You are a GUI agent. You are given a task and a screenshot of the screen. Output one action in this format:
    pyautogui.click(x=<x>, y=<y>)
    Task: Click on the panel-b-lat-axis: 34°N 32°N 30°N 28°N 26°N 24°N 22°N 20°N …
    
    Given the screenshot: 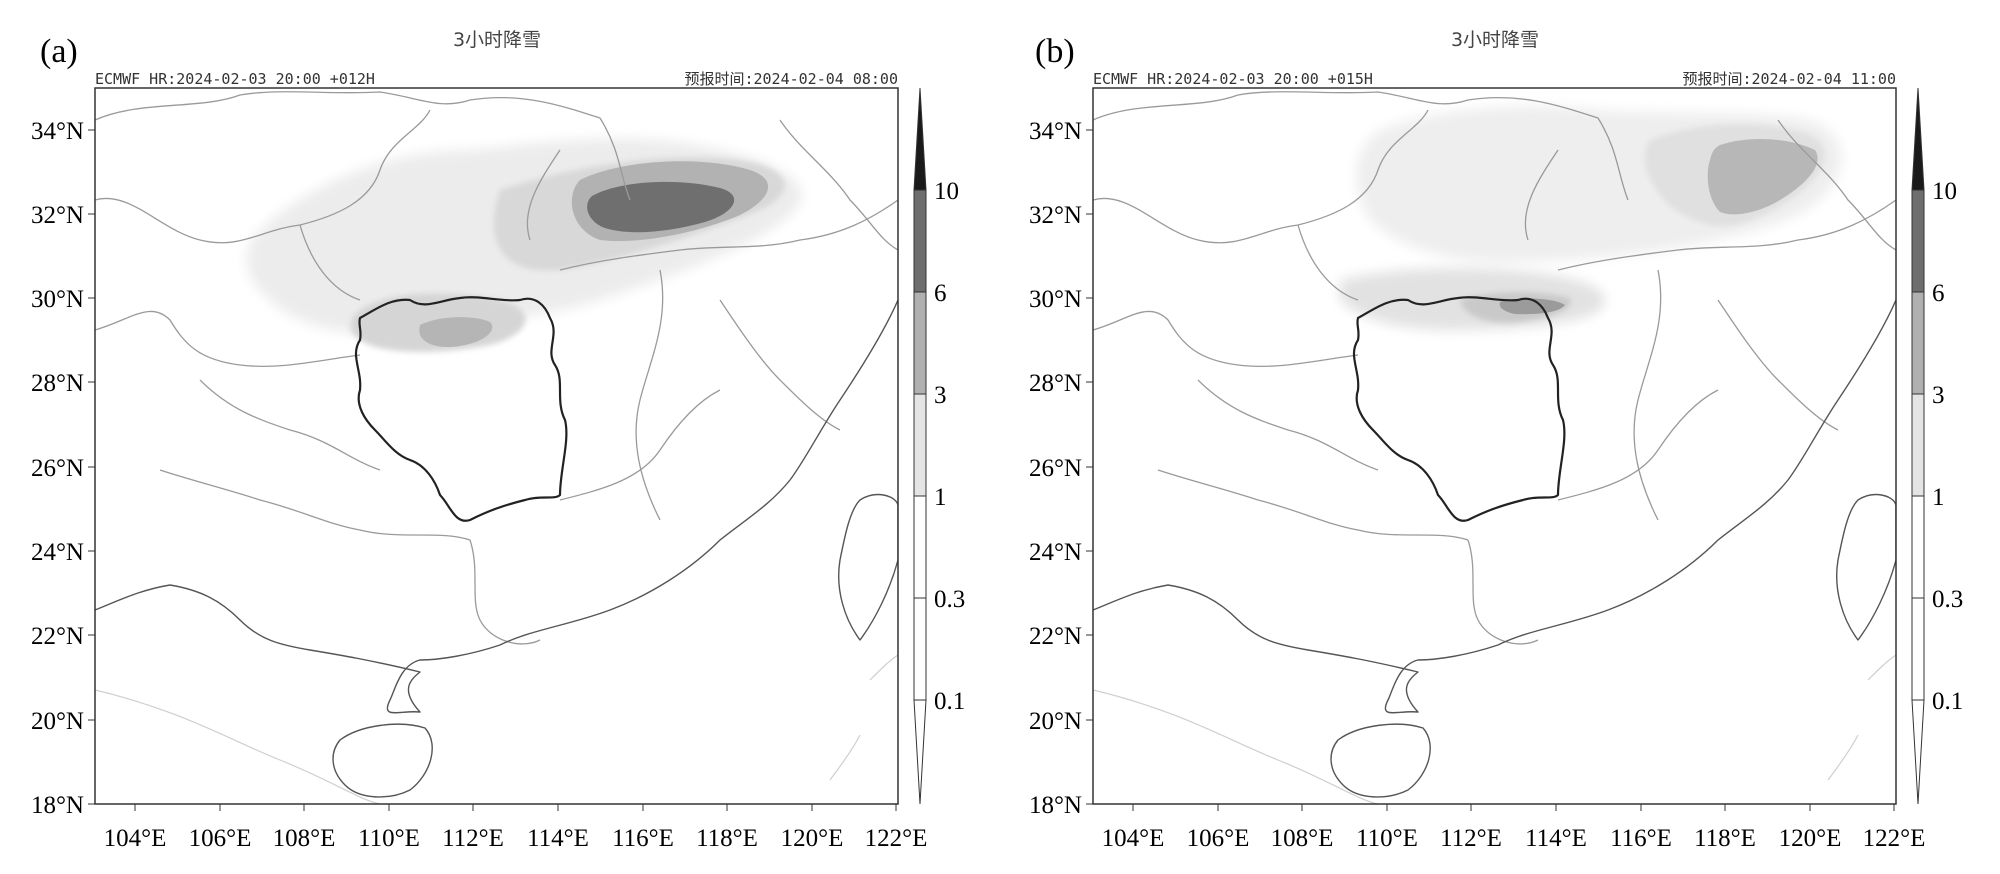 What is the action you would take?
    pyautogui.click(x=1061, y=468)
    